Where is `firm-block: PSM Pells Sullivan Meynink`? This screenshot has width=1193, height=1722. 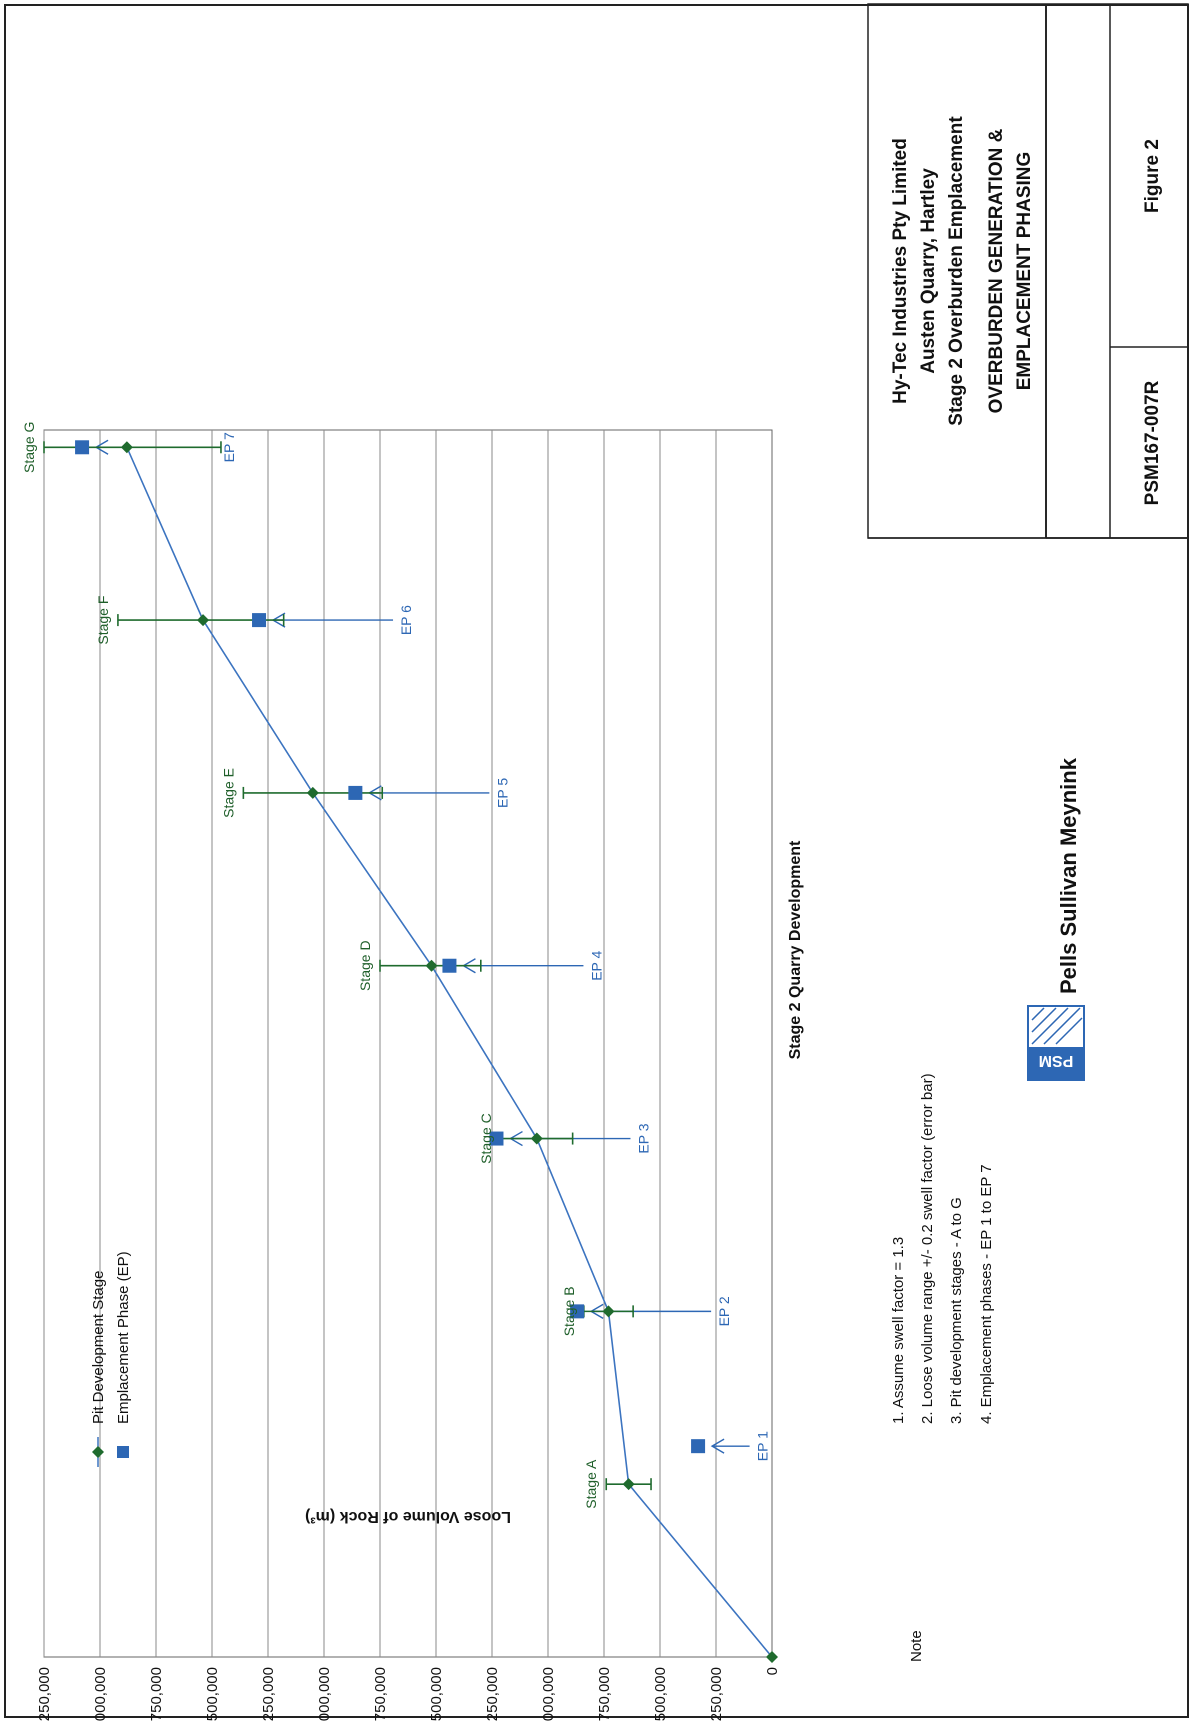 firm-block: PSM Pells Sullivan Meynink is located at coordinates (1056, 919).